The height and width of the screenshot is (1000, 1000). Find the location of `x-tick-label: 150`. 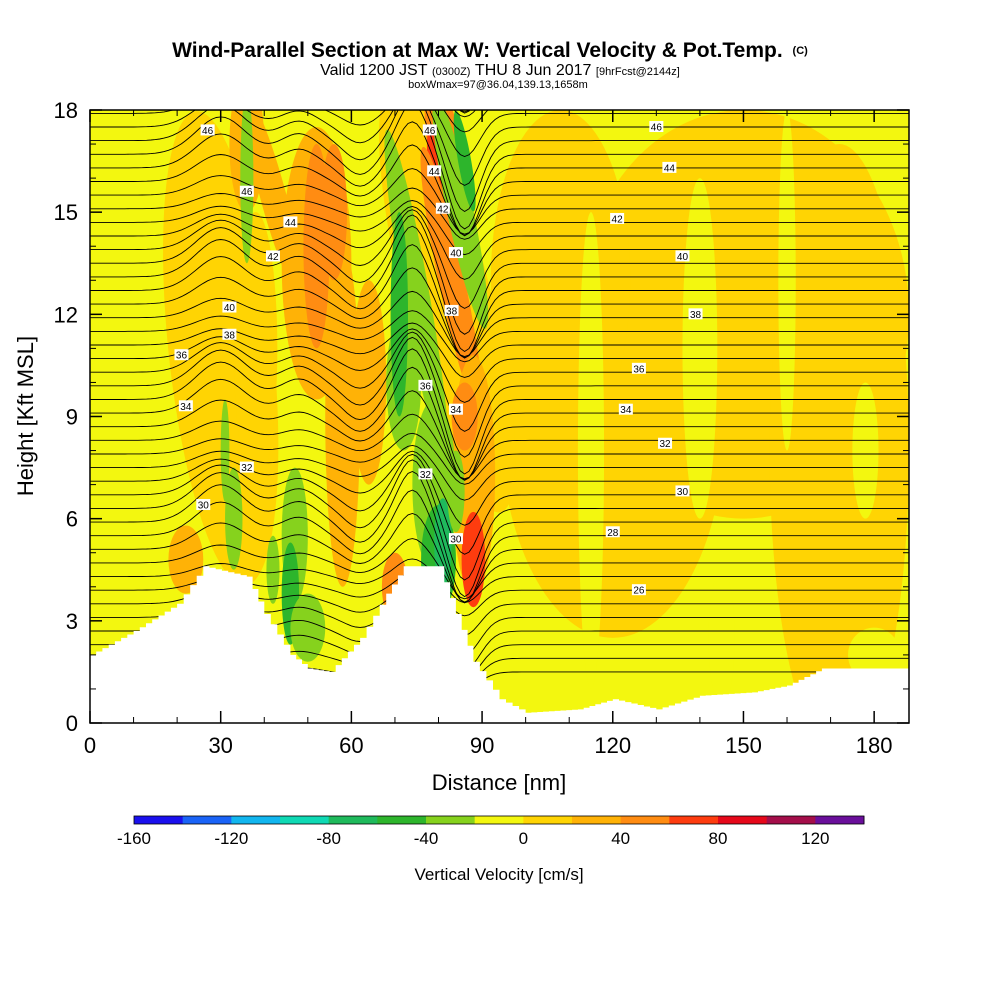

x-tick-label: 150 is located at coordinates (743, 745).